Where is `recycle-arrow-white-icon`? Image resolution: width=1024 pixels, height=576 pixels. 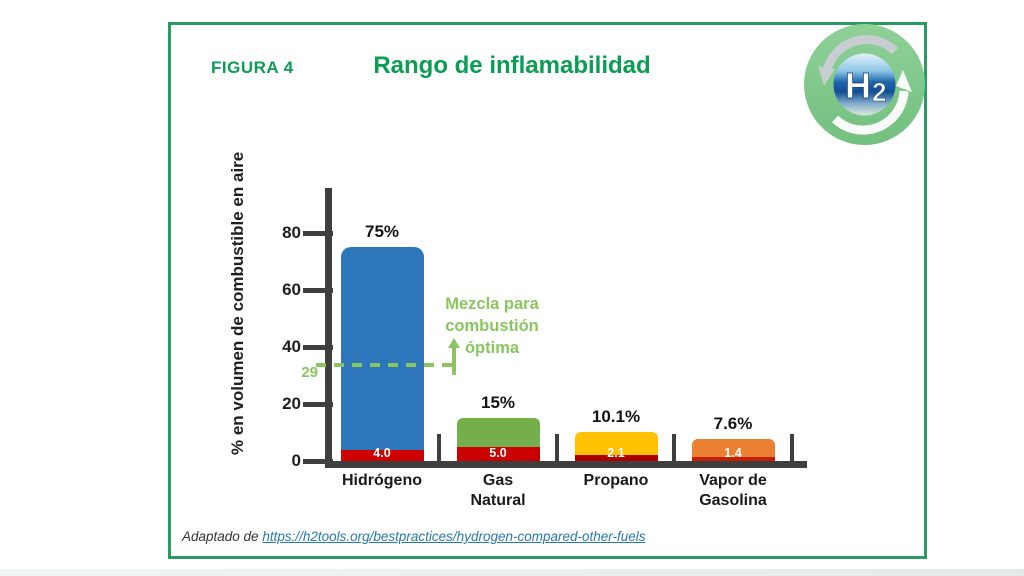
recycle-arrow-white-icon is located at coordinates (870, 112).